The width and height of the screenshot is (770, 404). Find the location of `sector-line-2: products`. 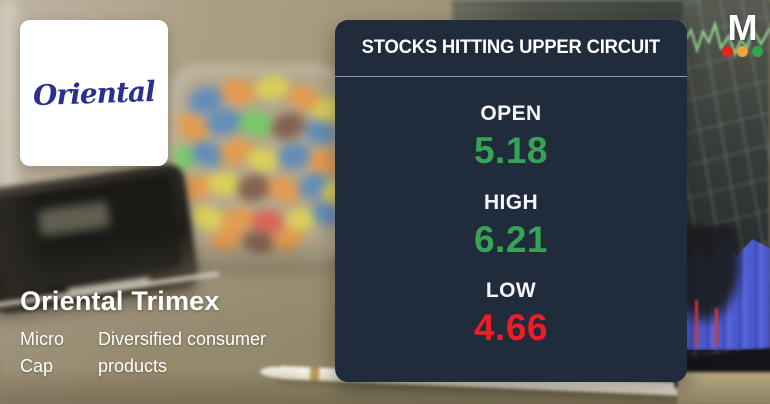

sector-line-2: products is located at coordinates (133, 366).